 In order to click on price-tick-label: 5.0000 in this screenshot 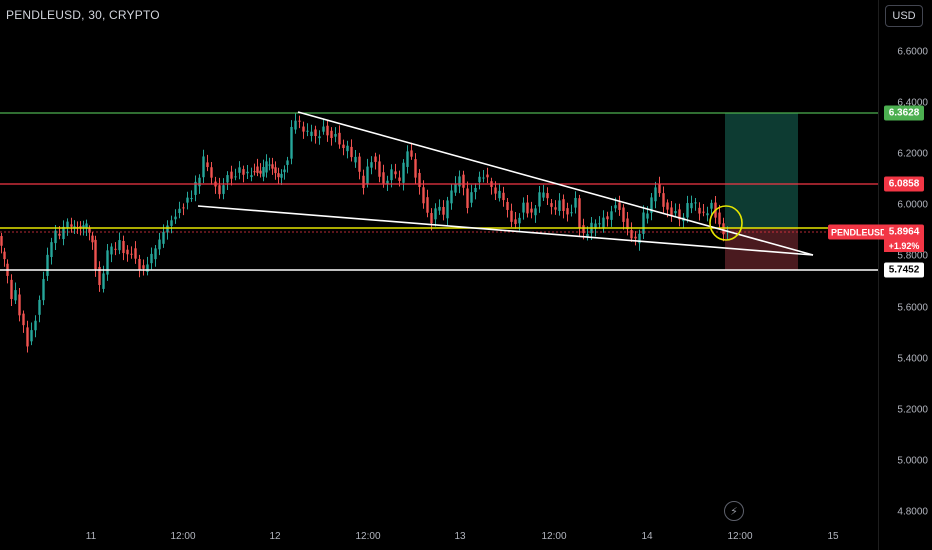, I will do `click(912, 461)`.